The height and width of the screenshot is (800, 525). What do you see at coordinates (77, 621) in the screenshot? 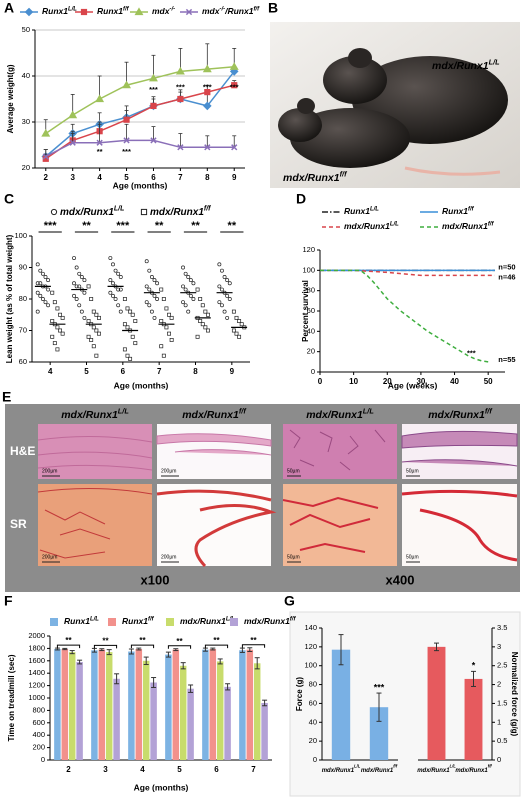
I see `legend-label-part: Runx1` at bounding box center [77, 621].